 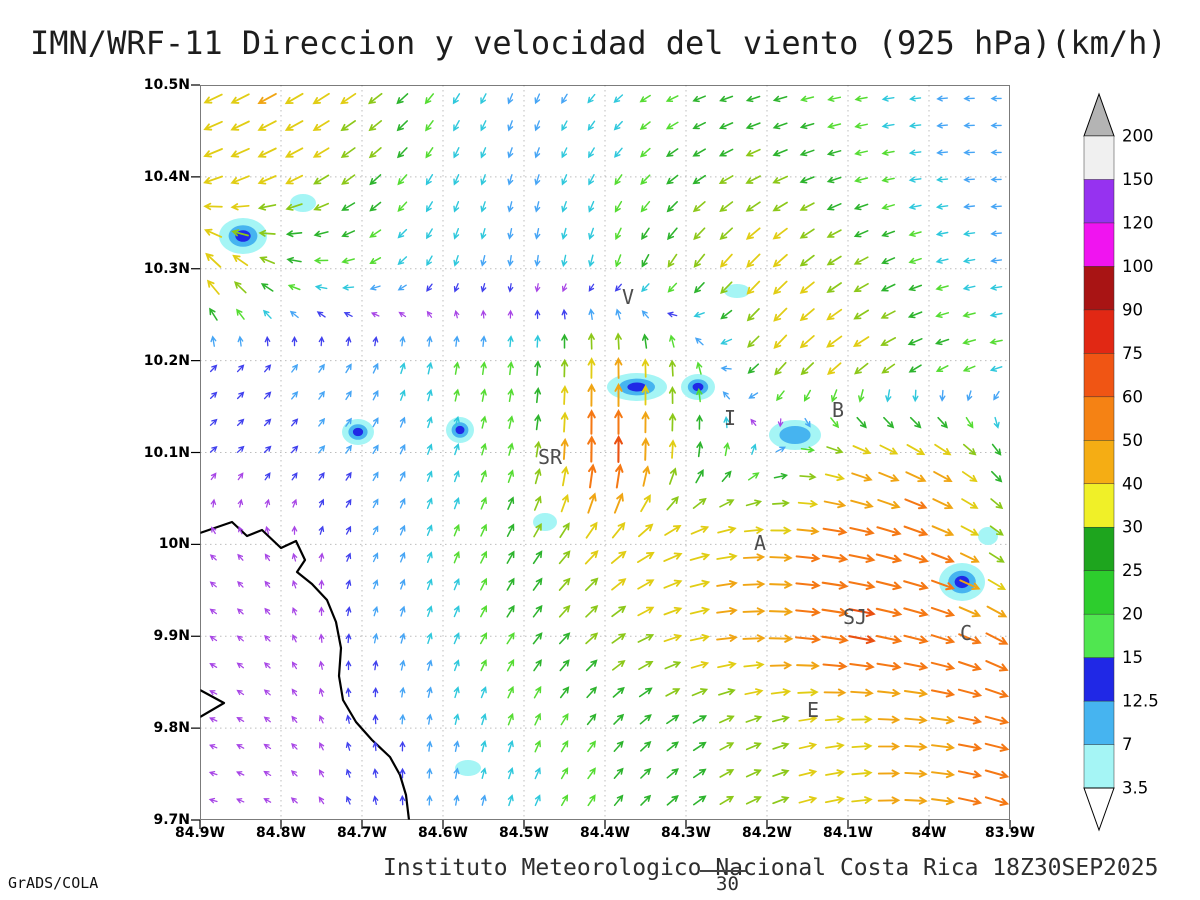 I want to click on colorbar-label: 15, so click(x=1132, y=657).